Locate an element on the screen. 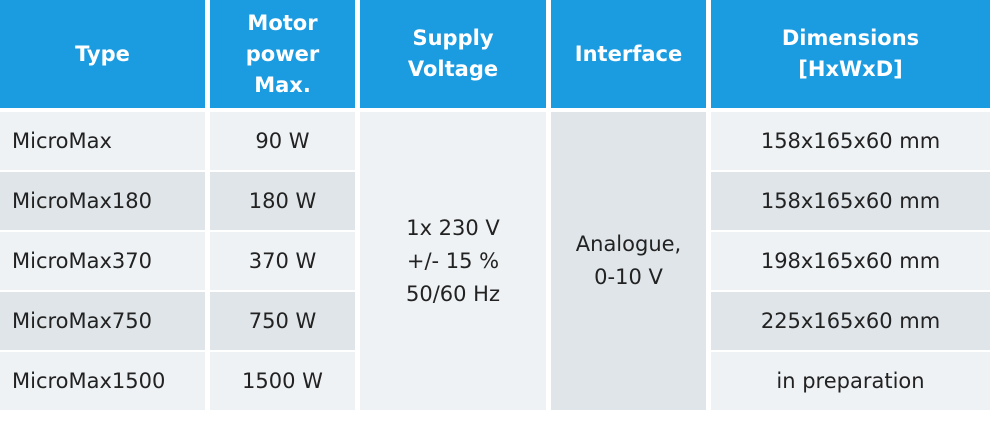  table-cell: in preparation is located at coordinates (850, 381).